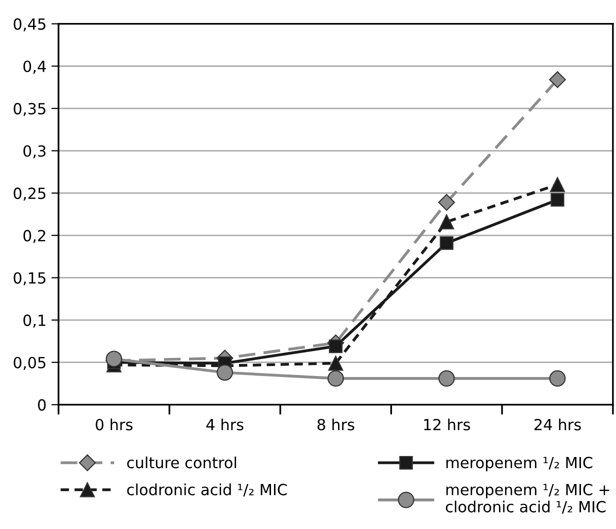 Image resolution: width=616 pixels, height=529 pixels. Describe the element at coordinates (447, 424) in the screenshot. I see `x-tick-label: 12 hrs` at that location.